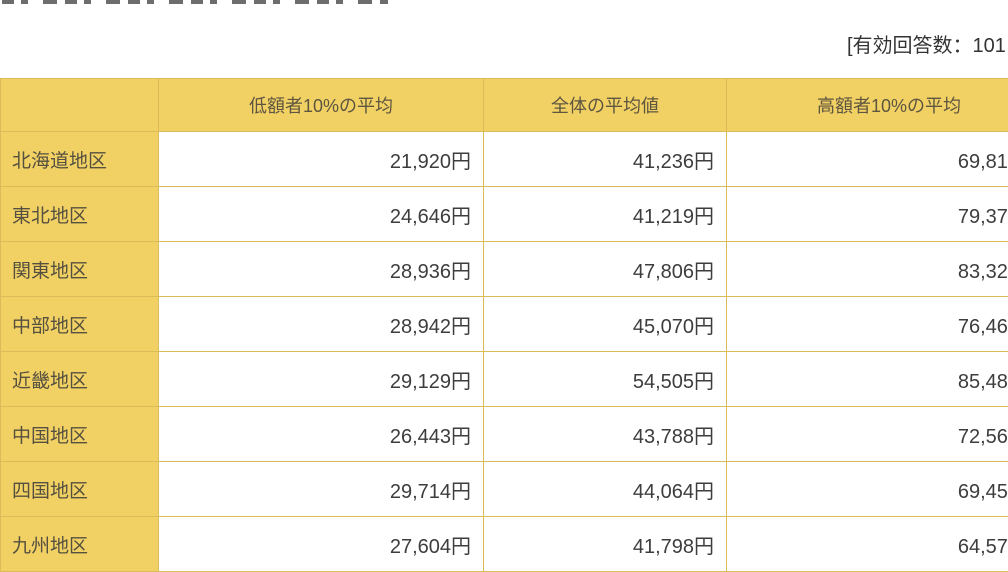 This screenshot has height=572, width=1008. What do you see at coordinates (605, 105) in the screenshot?
I see `column-header-overall: 全体の平均値` at bounding box center [605, 105].